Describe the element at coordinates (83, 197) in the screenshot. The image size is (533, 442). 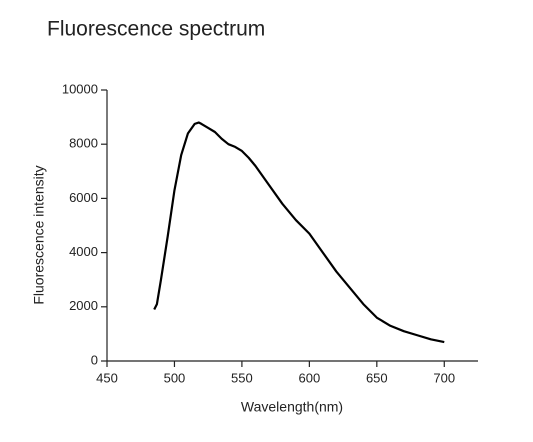
I see `y-tick-label: 6000` at that location.